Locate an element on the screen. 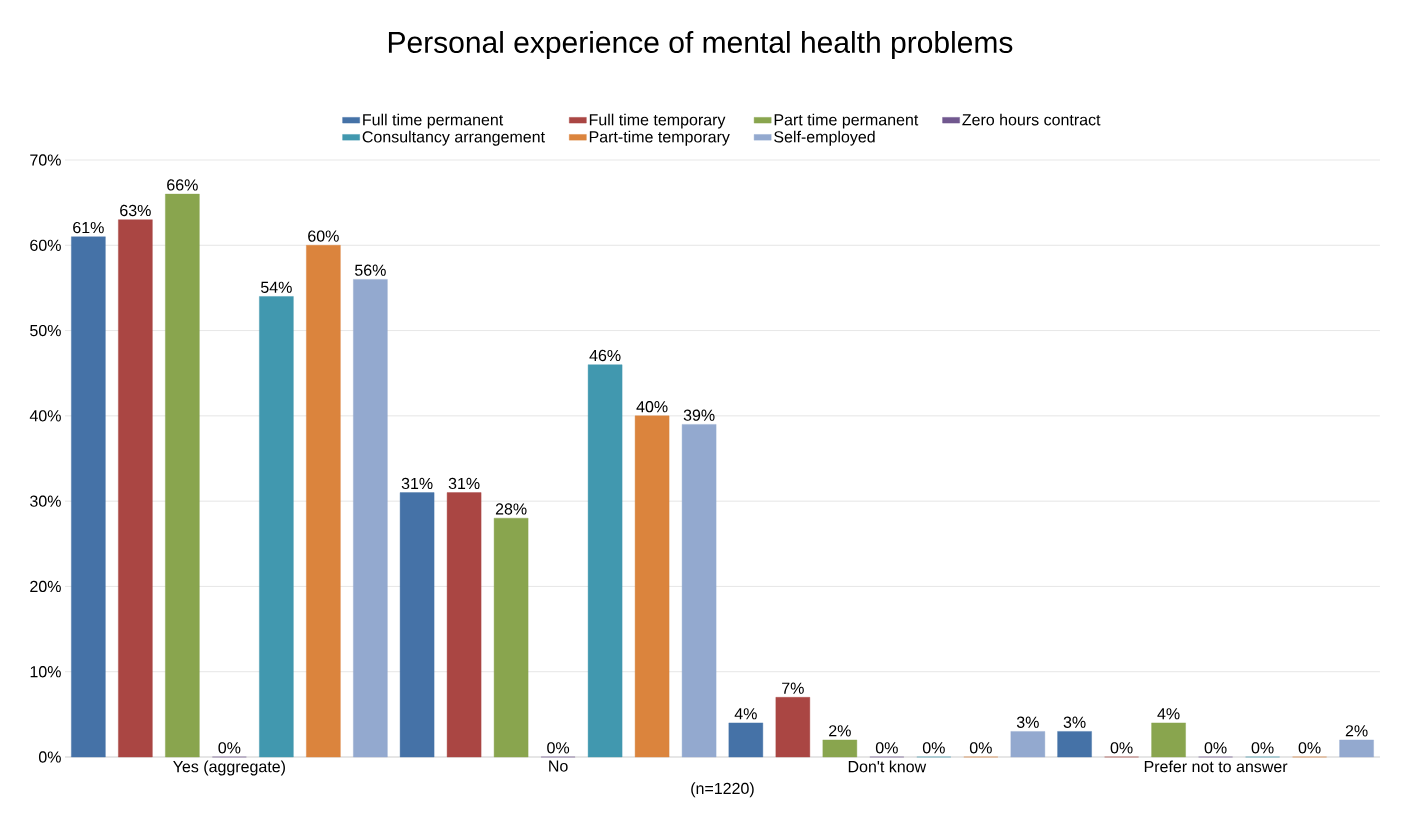 This screenshot has width=1401, height=836. x-tick-label: Don't know is located at coordinates (887, 766).